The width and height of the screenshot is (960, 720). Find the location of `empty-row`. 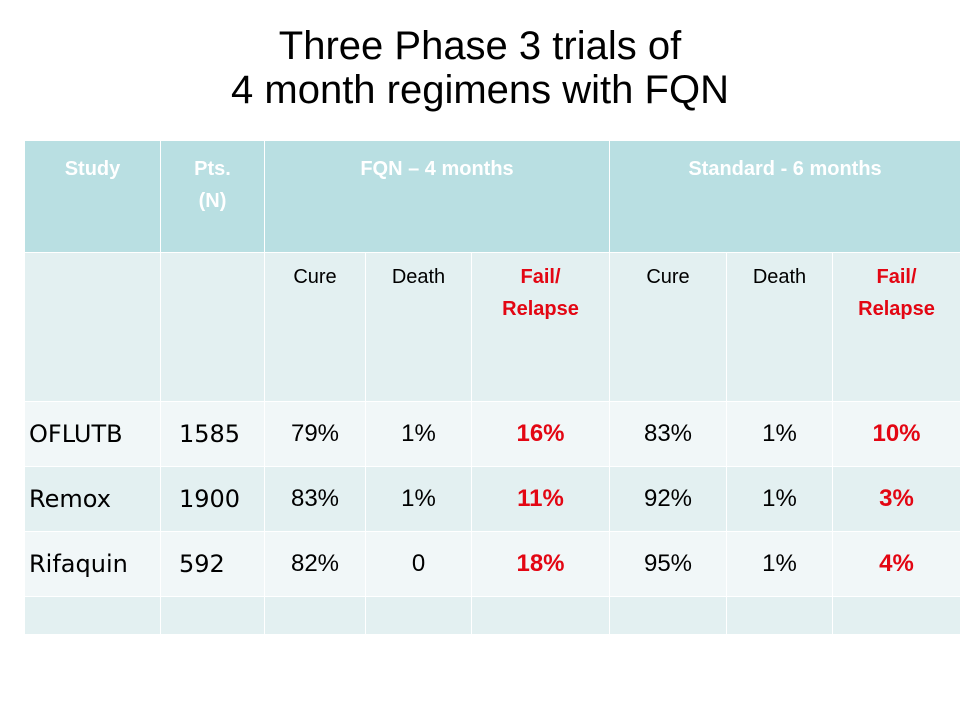

empty-row is located at coordinates (492, 615).